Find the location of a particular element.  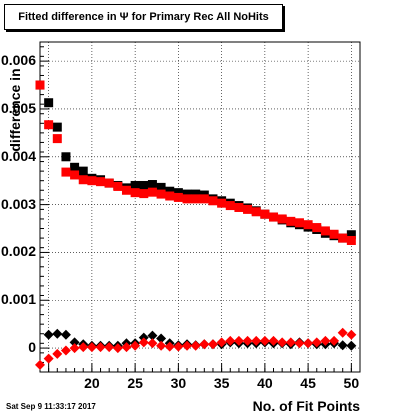

x-axis-label: No. of Fit Points is located at coordinates (306, 406).